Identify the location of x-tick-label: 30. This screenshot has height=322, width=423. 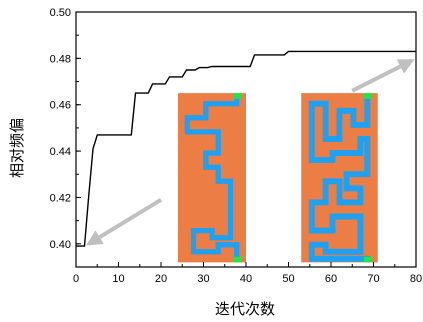
(203, 279).